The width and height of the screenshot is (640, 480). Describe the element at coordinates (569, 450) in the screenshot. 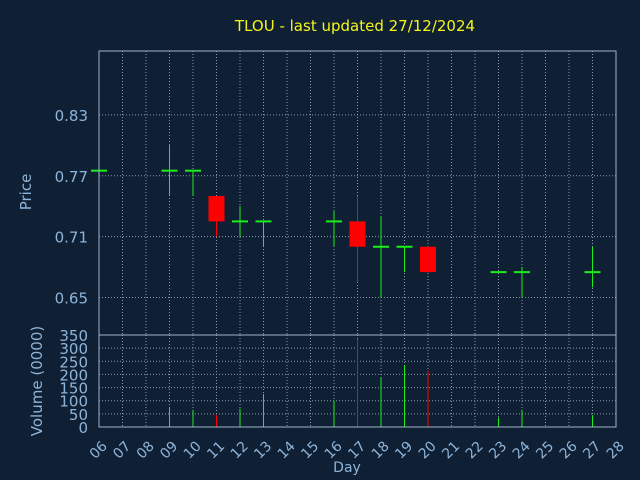

I see `x-tick-label-26: 26` at that location.